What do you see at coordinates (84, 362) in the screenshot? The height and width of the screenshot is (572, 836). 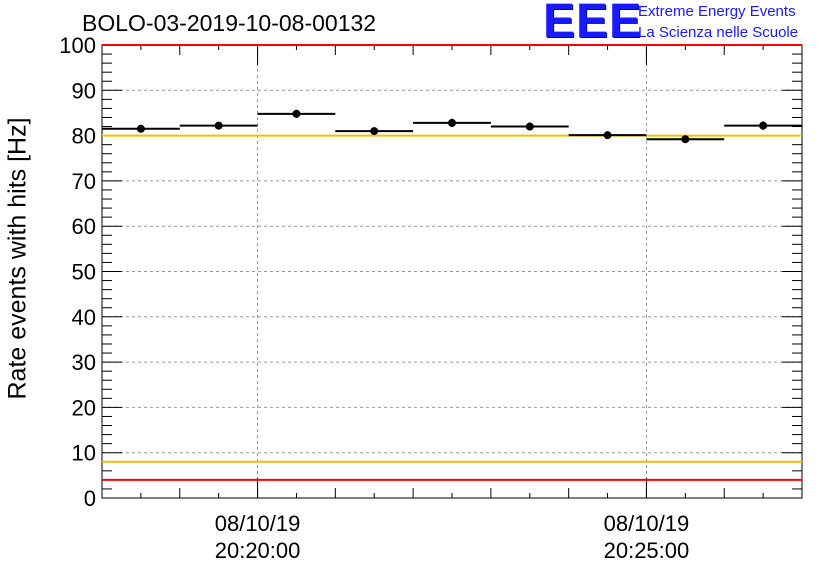 I see `y-tick-label: 30` at bounding box center [84, 362].